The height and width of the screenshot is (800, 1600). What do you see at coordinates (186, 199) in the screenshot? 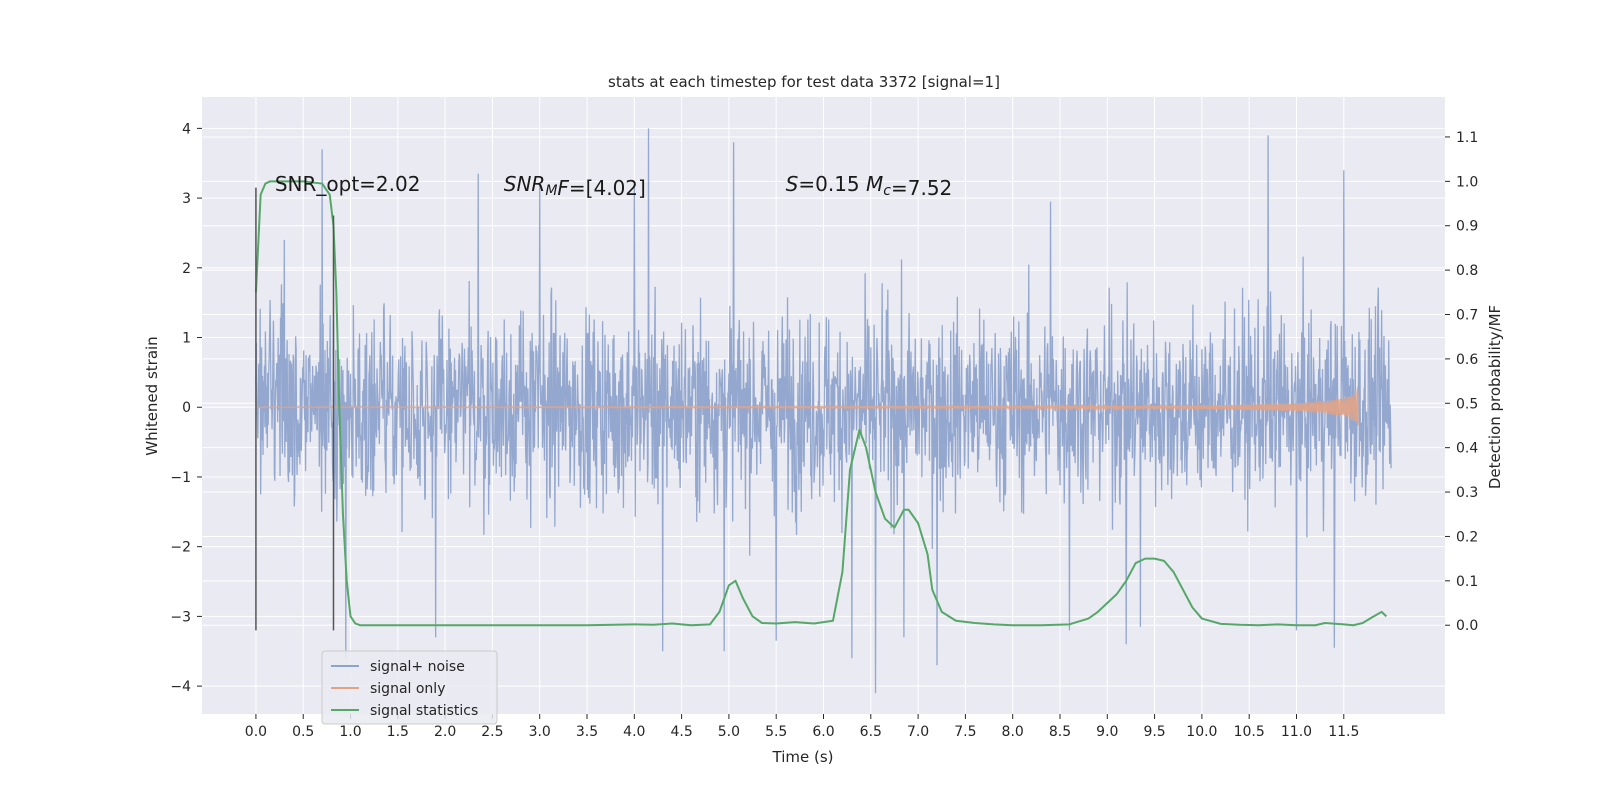
I see `y-left-tick-label: 3` at bounding box center [186, 199].